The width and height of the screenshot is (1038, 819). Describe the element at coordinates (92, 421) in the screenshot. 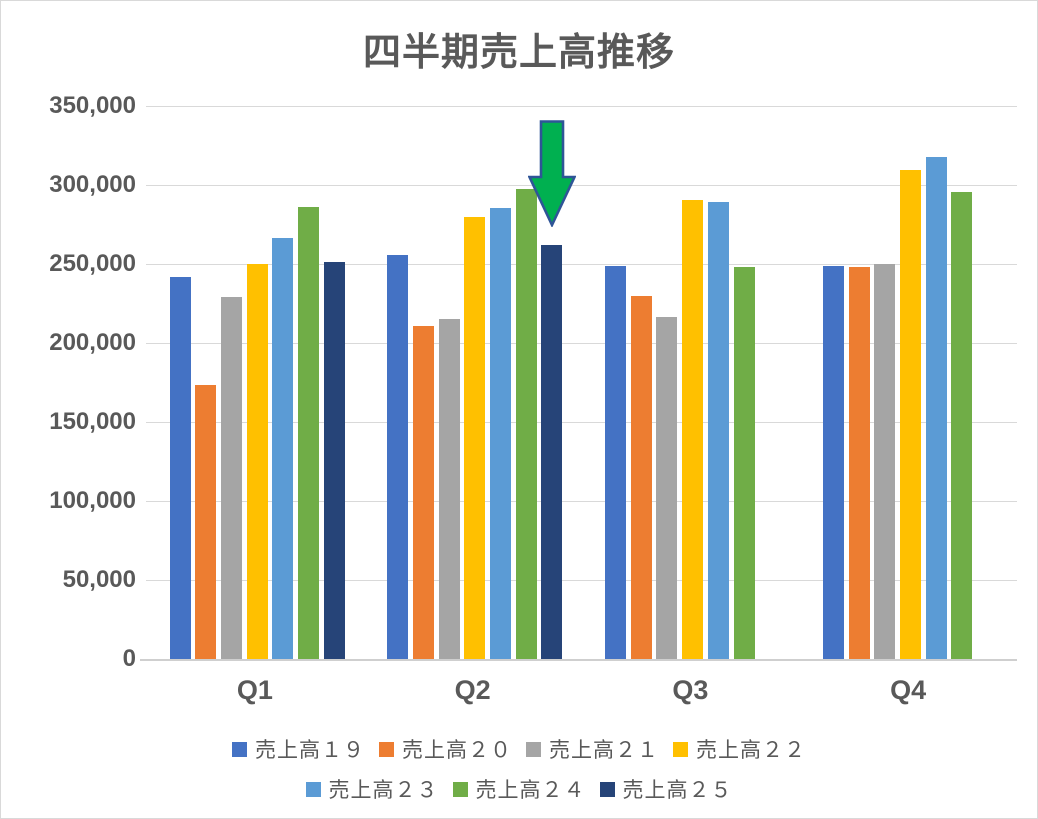

I see `y-axis-tick-label: 150,000` at that location.